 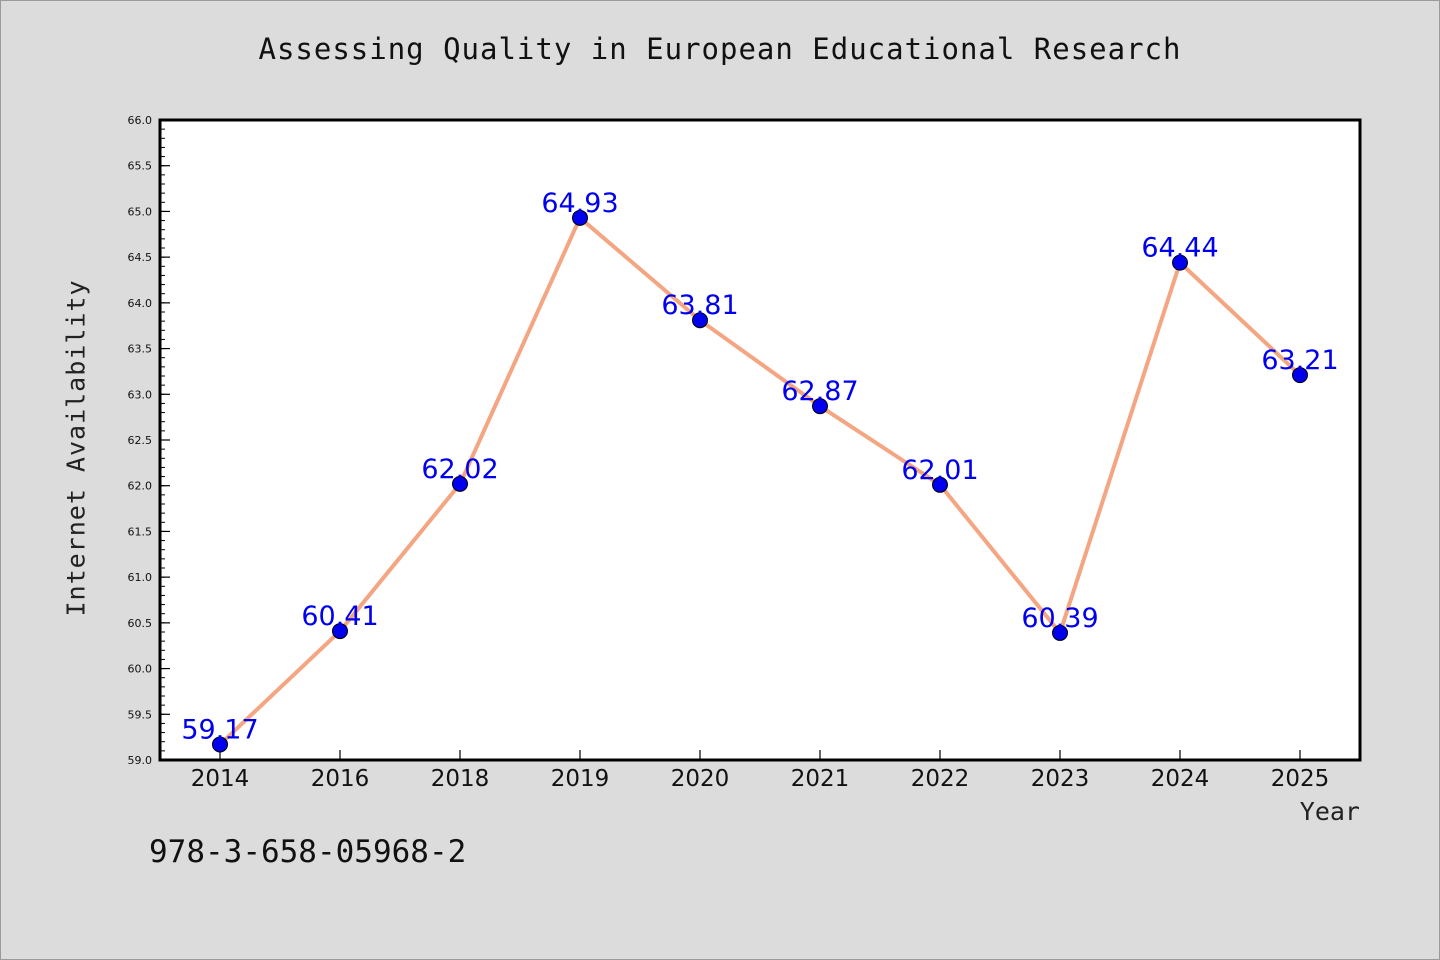 I want to click on data-label: 63.81, so click(x=699, y=305).